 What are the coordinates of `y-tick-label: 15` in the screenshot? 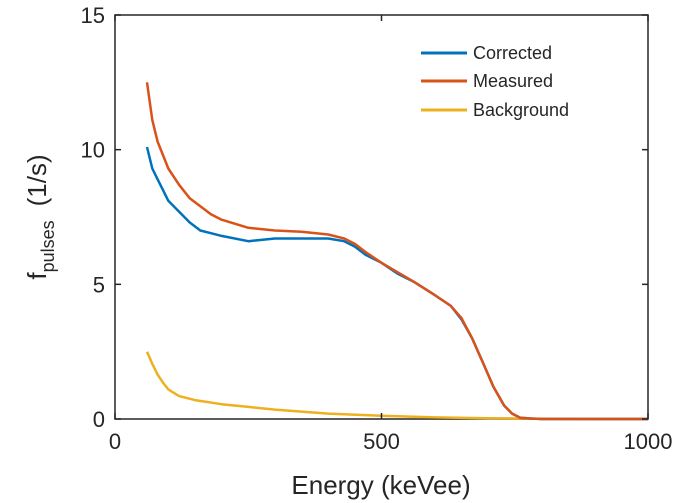 It's located at (93, 15).